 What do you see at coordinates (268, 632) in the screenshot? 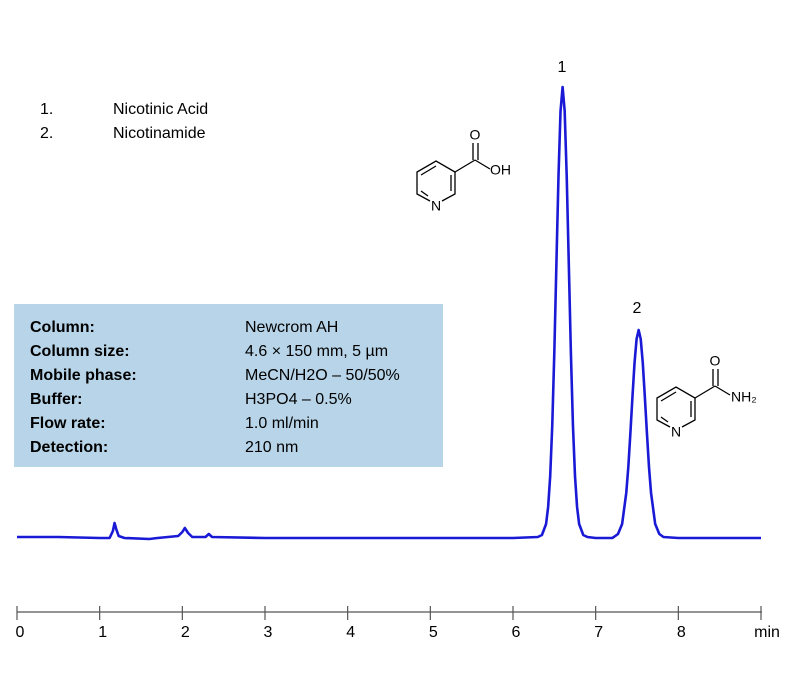
I see `x-tick-label: 3` at bounding box center [268, 632].